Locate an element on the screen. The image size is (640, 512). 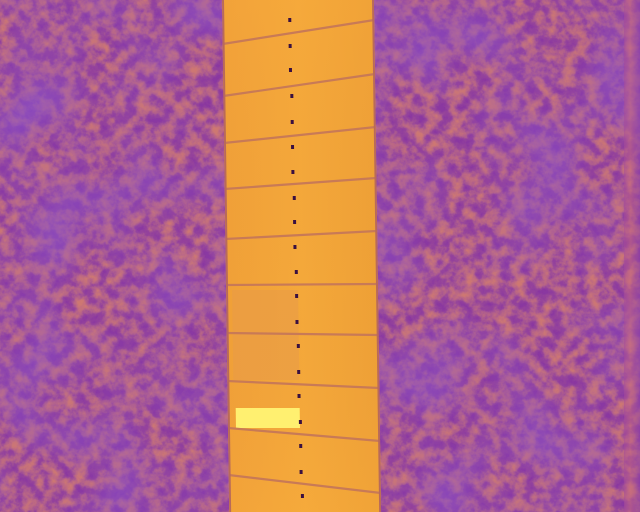
center-seam-dots is located at coordinates (296, 258).